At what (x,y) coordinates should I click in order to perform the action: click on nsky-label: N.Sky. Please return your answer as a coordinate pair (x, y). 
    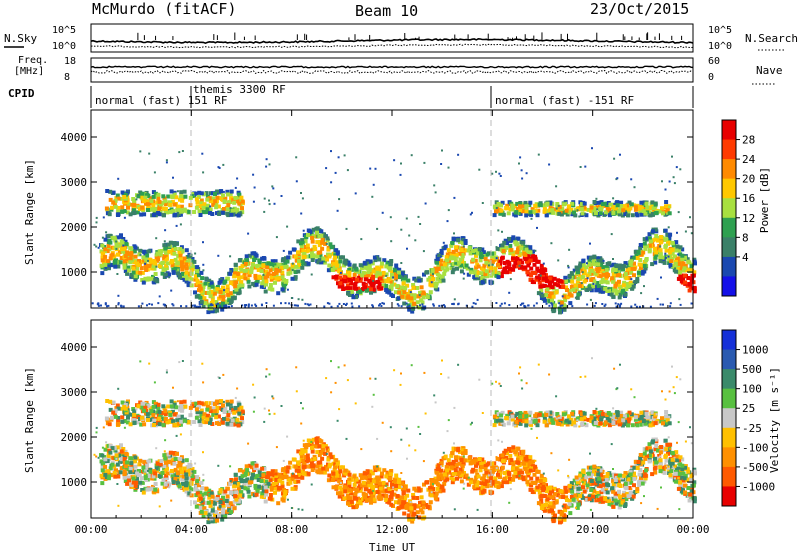
    Looking at the image, I should click on (20, 38).